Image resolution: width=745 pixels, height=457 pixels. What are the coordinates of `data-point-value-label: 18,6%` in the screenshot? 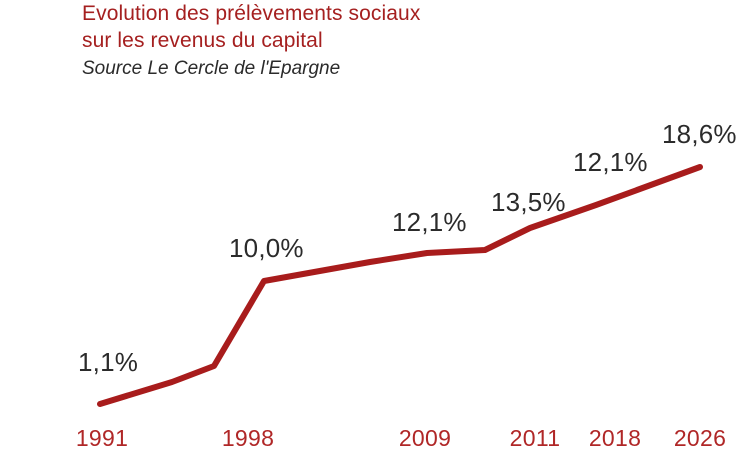 It's located at (699, 134).